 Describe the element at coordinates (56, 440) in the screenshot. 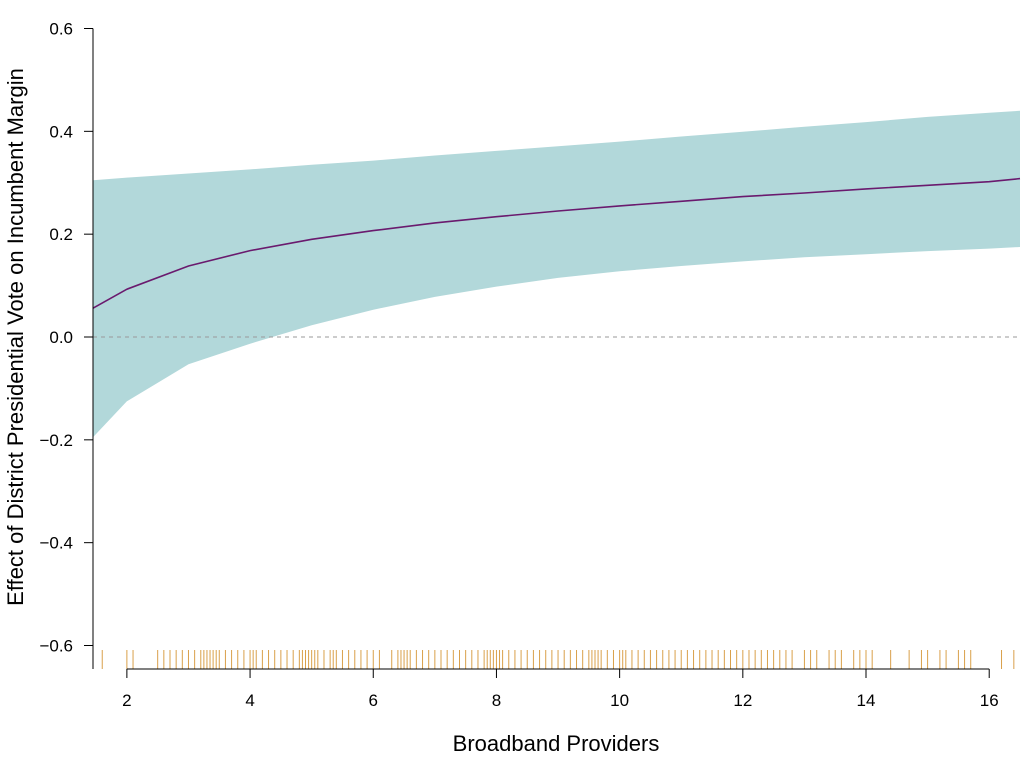

I see `y-tick-label: −0.2` at that location.